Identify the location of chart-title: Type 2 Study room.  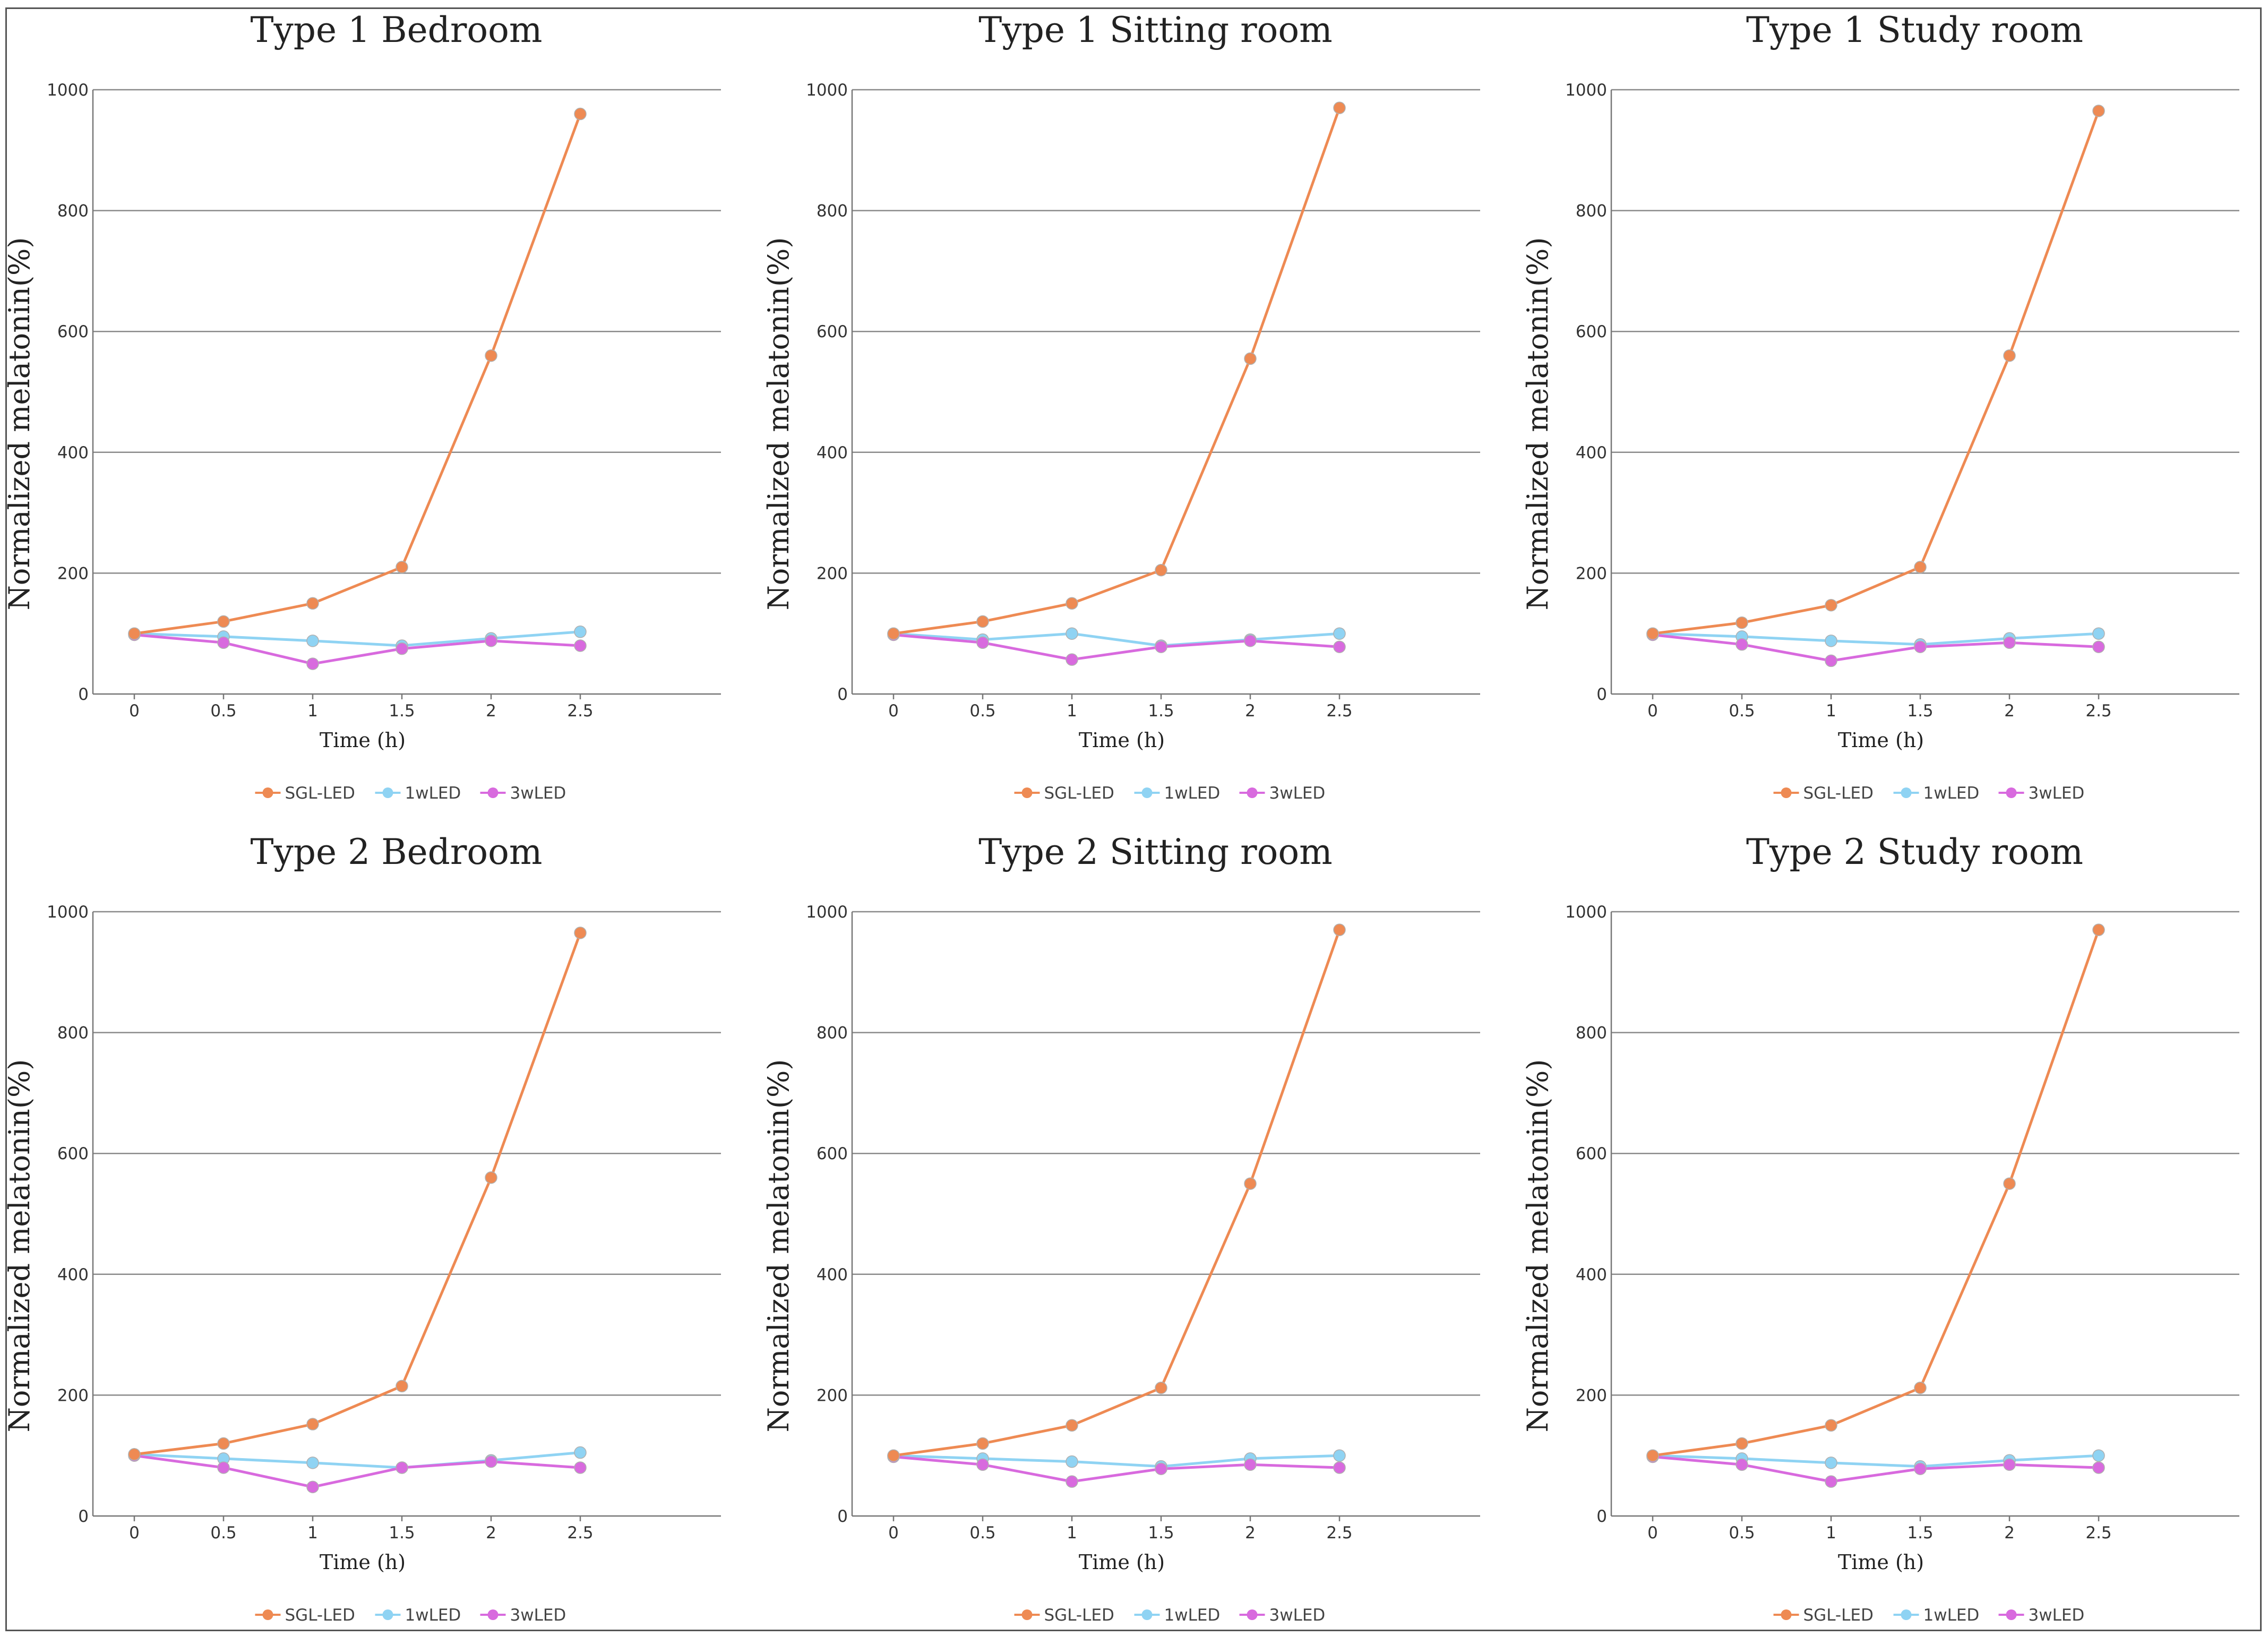
(1914, 852).